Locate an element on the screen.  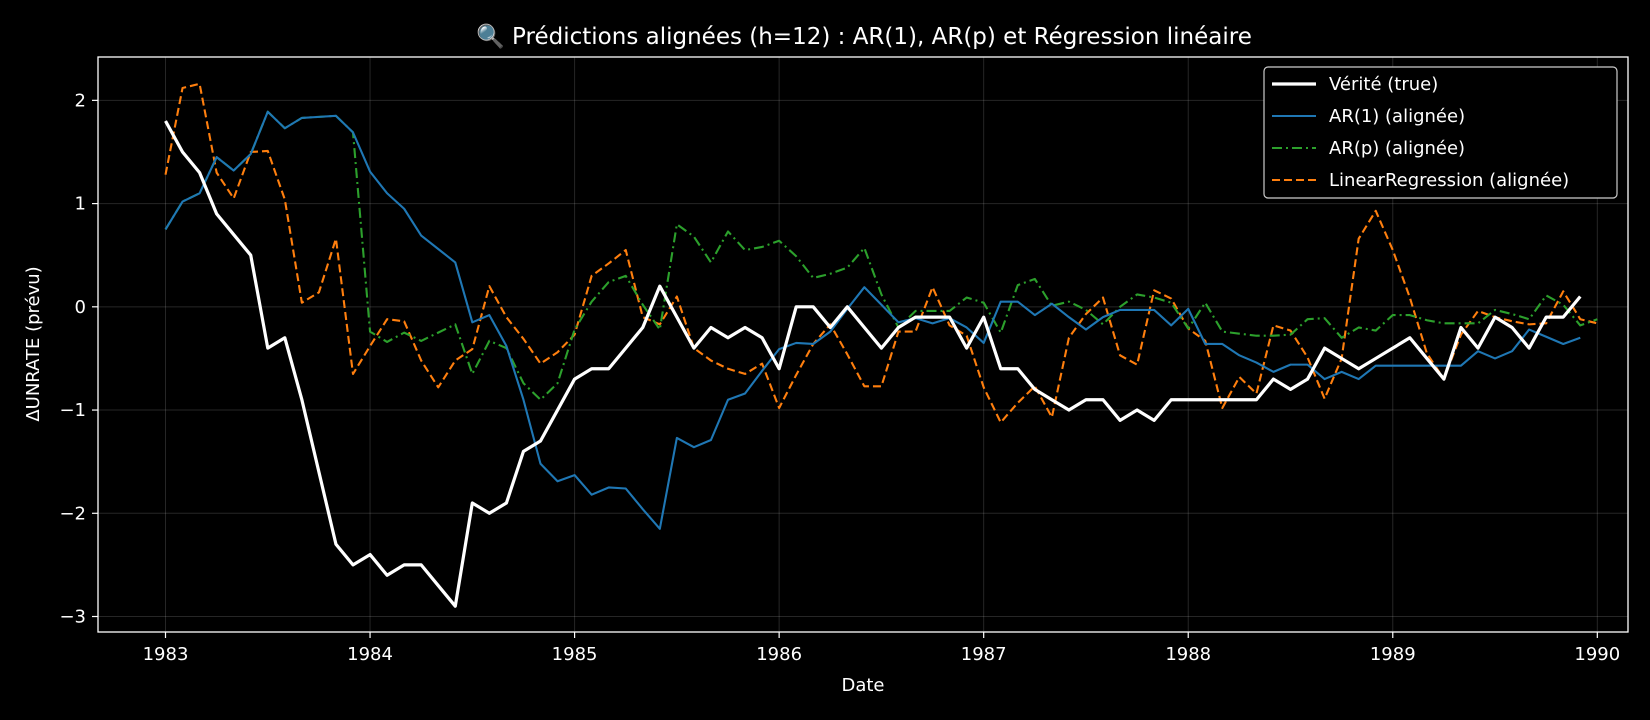
y-tick-label: 2 is located at coordinates (80, 100).